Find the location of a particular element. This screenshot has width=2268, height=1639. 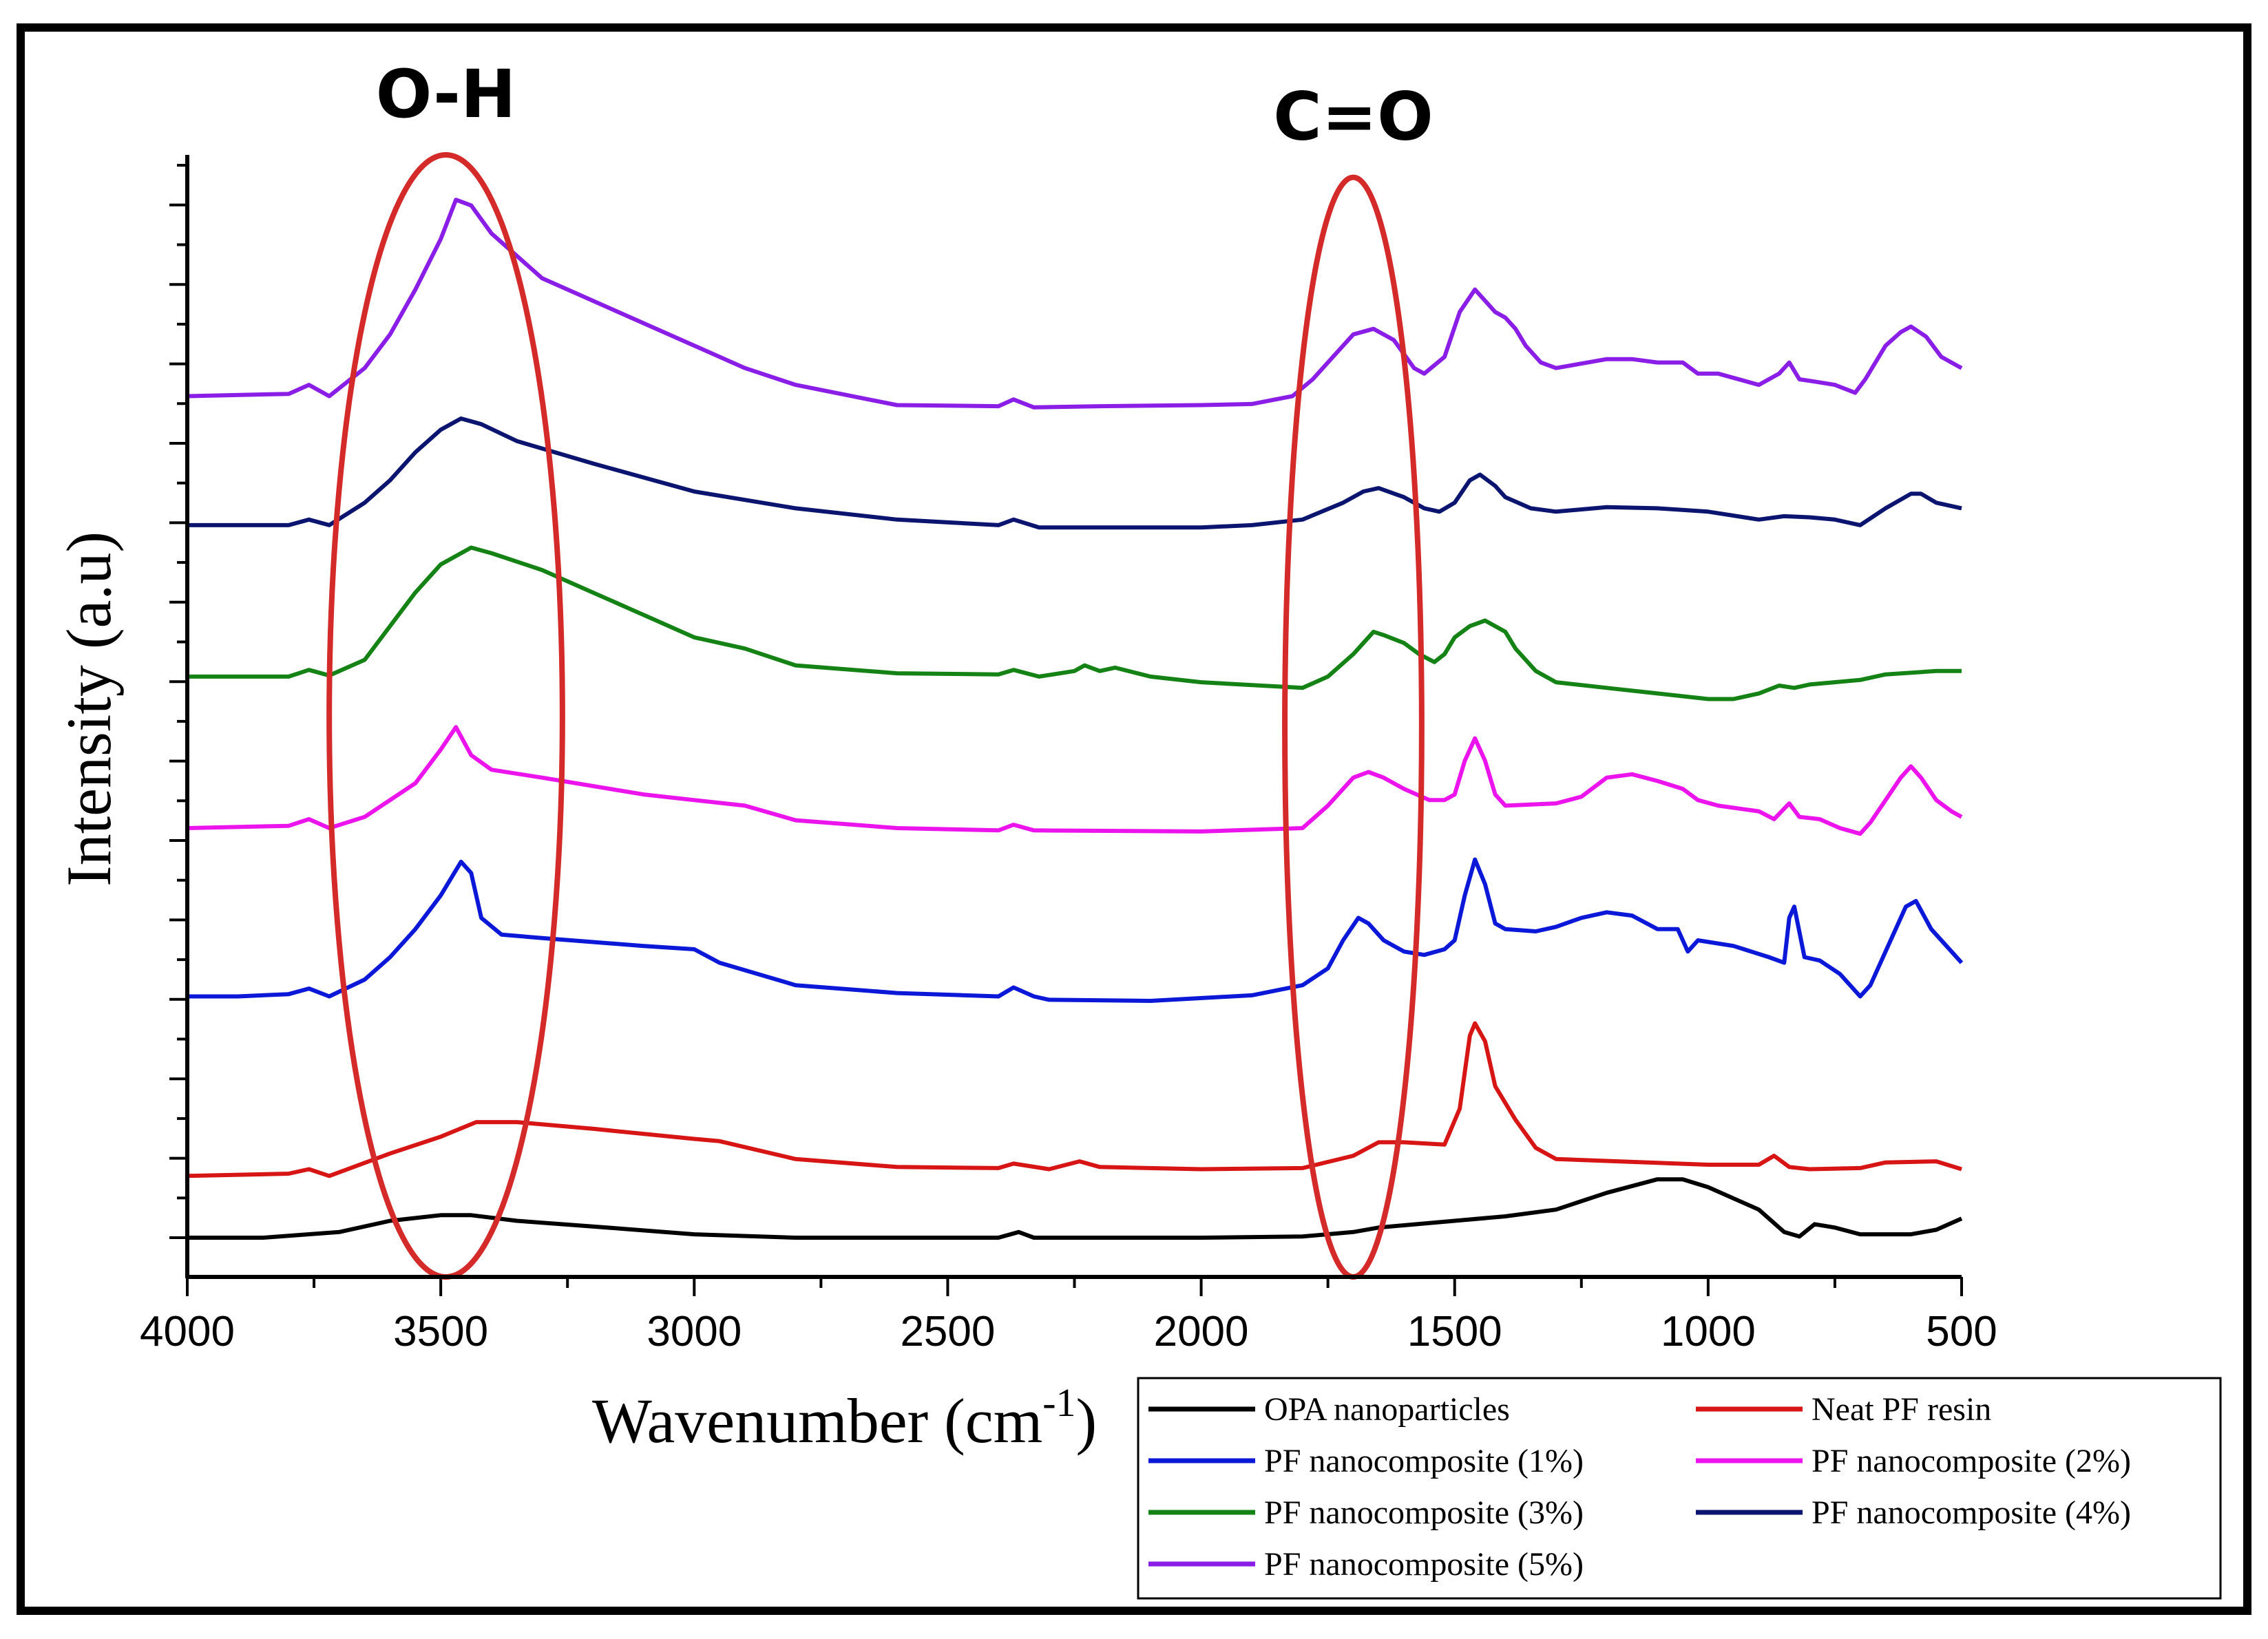

x-tick-label: 2000 is located at coordinates (1201, 1331).